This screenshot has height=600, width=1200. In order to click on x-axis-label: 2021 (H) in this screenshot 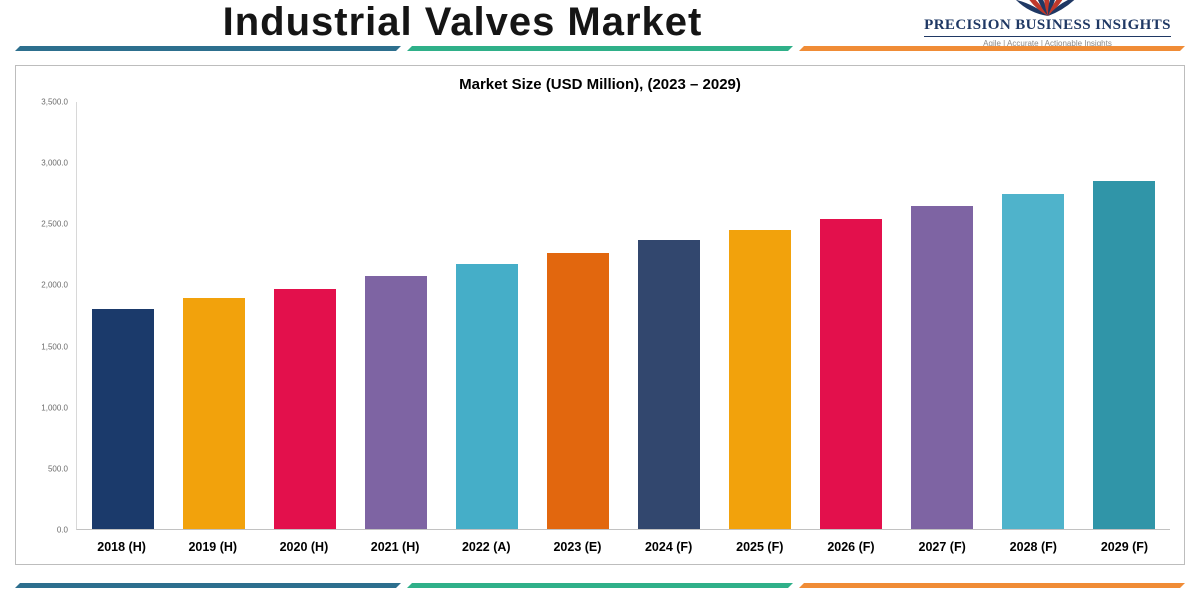, I will do `click(395, 547)`.